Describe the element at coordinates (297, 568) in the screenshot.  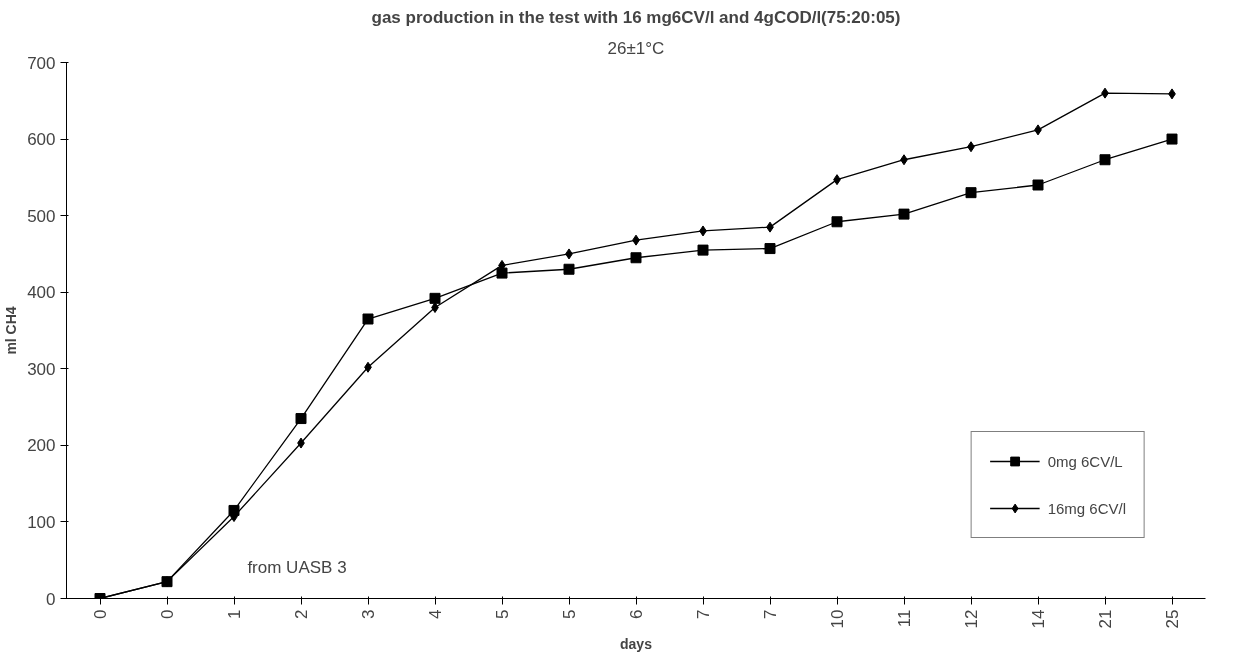
I see `annotation: from UASB 3` at that location.